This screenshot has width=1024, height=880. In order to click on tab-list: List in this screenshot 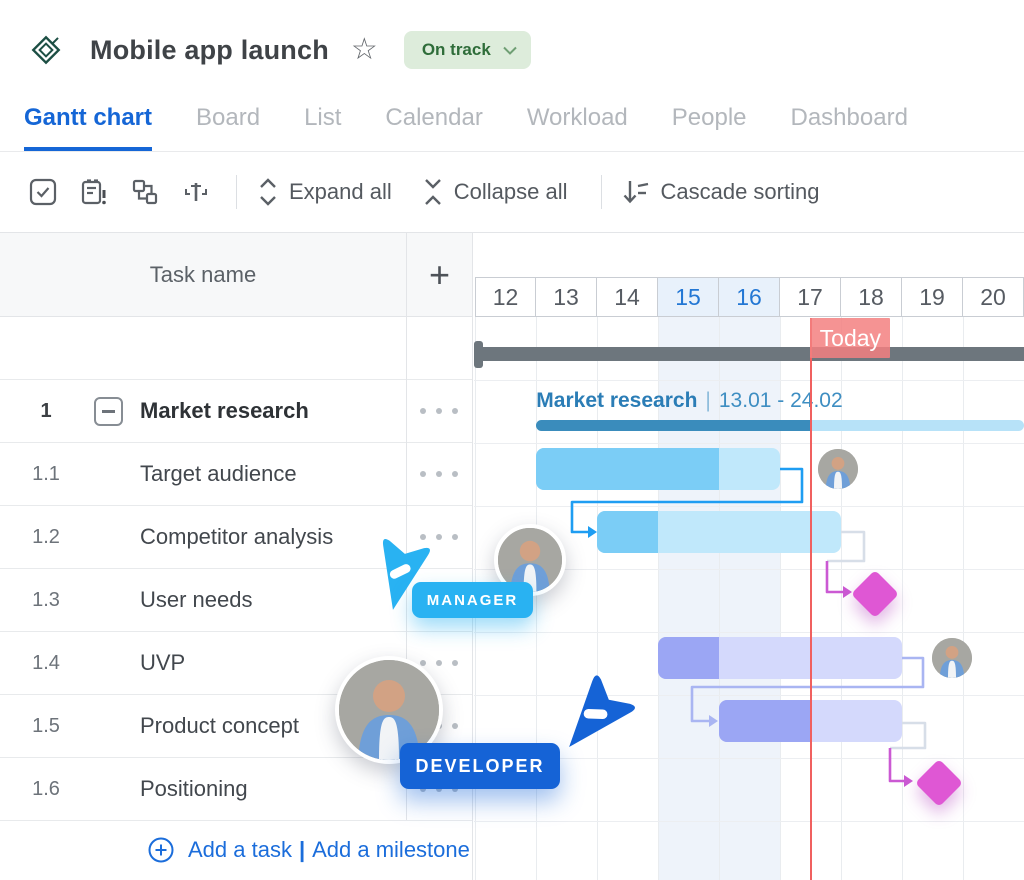, I will do `click(323, 117)`.